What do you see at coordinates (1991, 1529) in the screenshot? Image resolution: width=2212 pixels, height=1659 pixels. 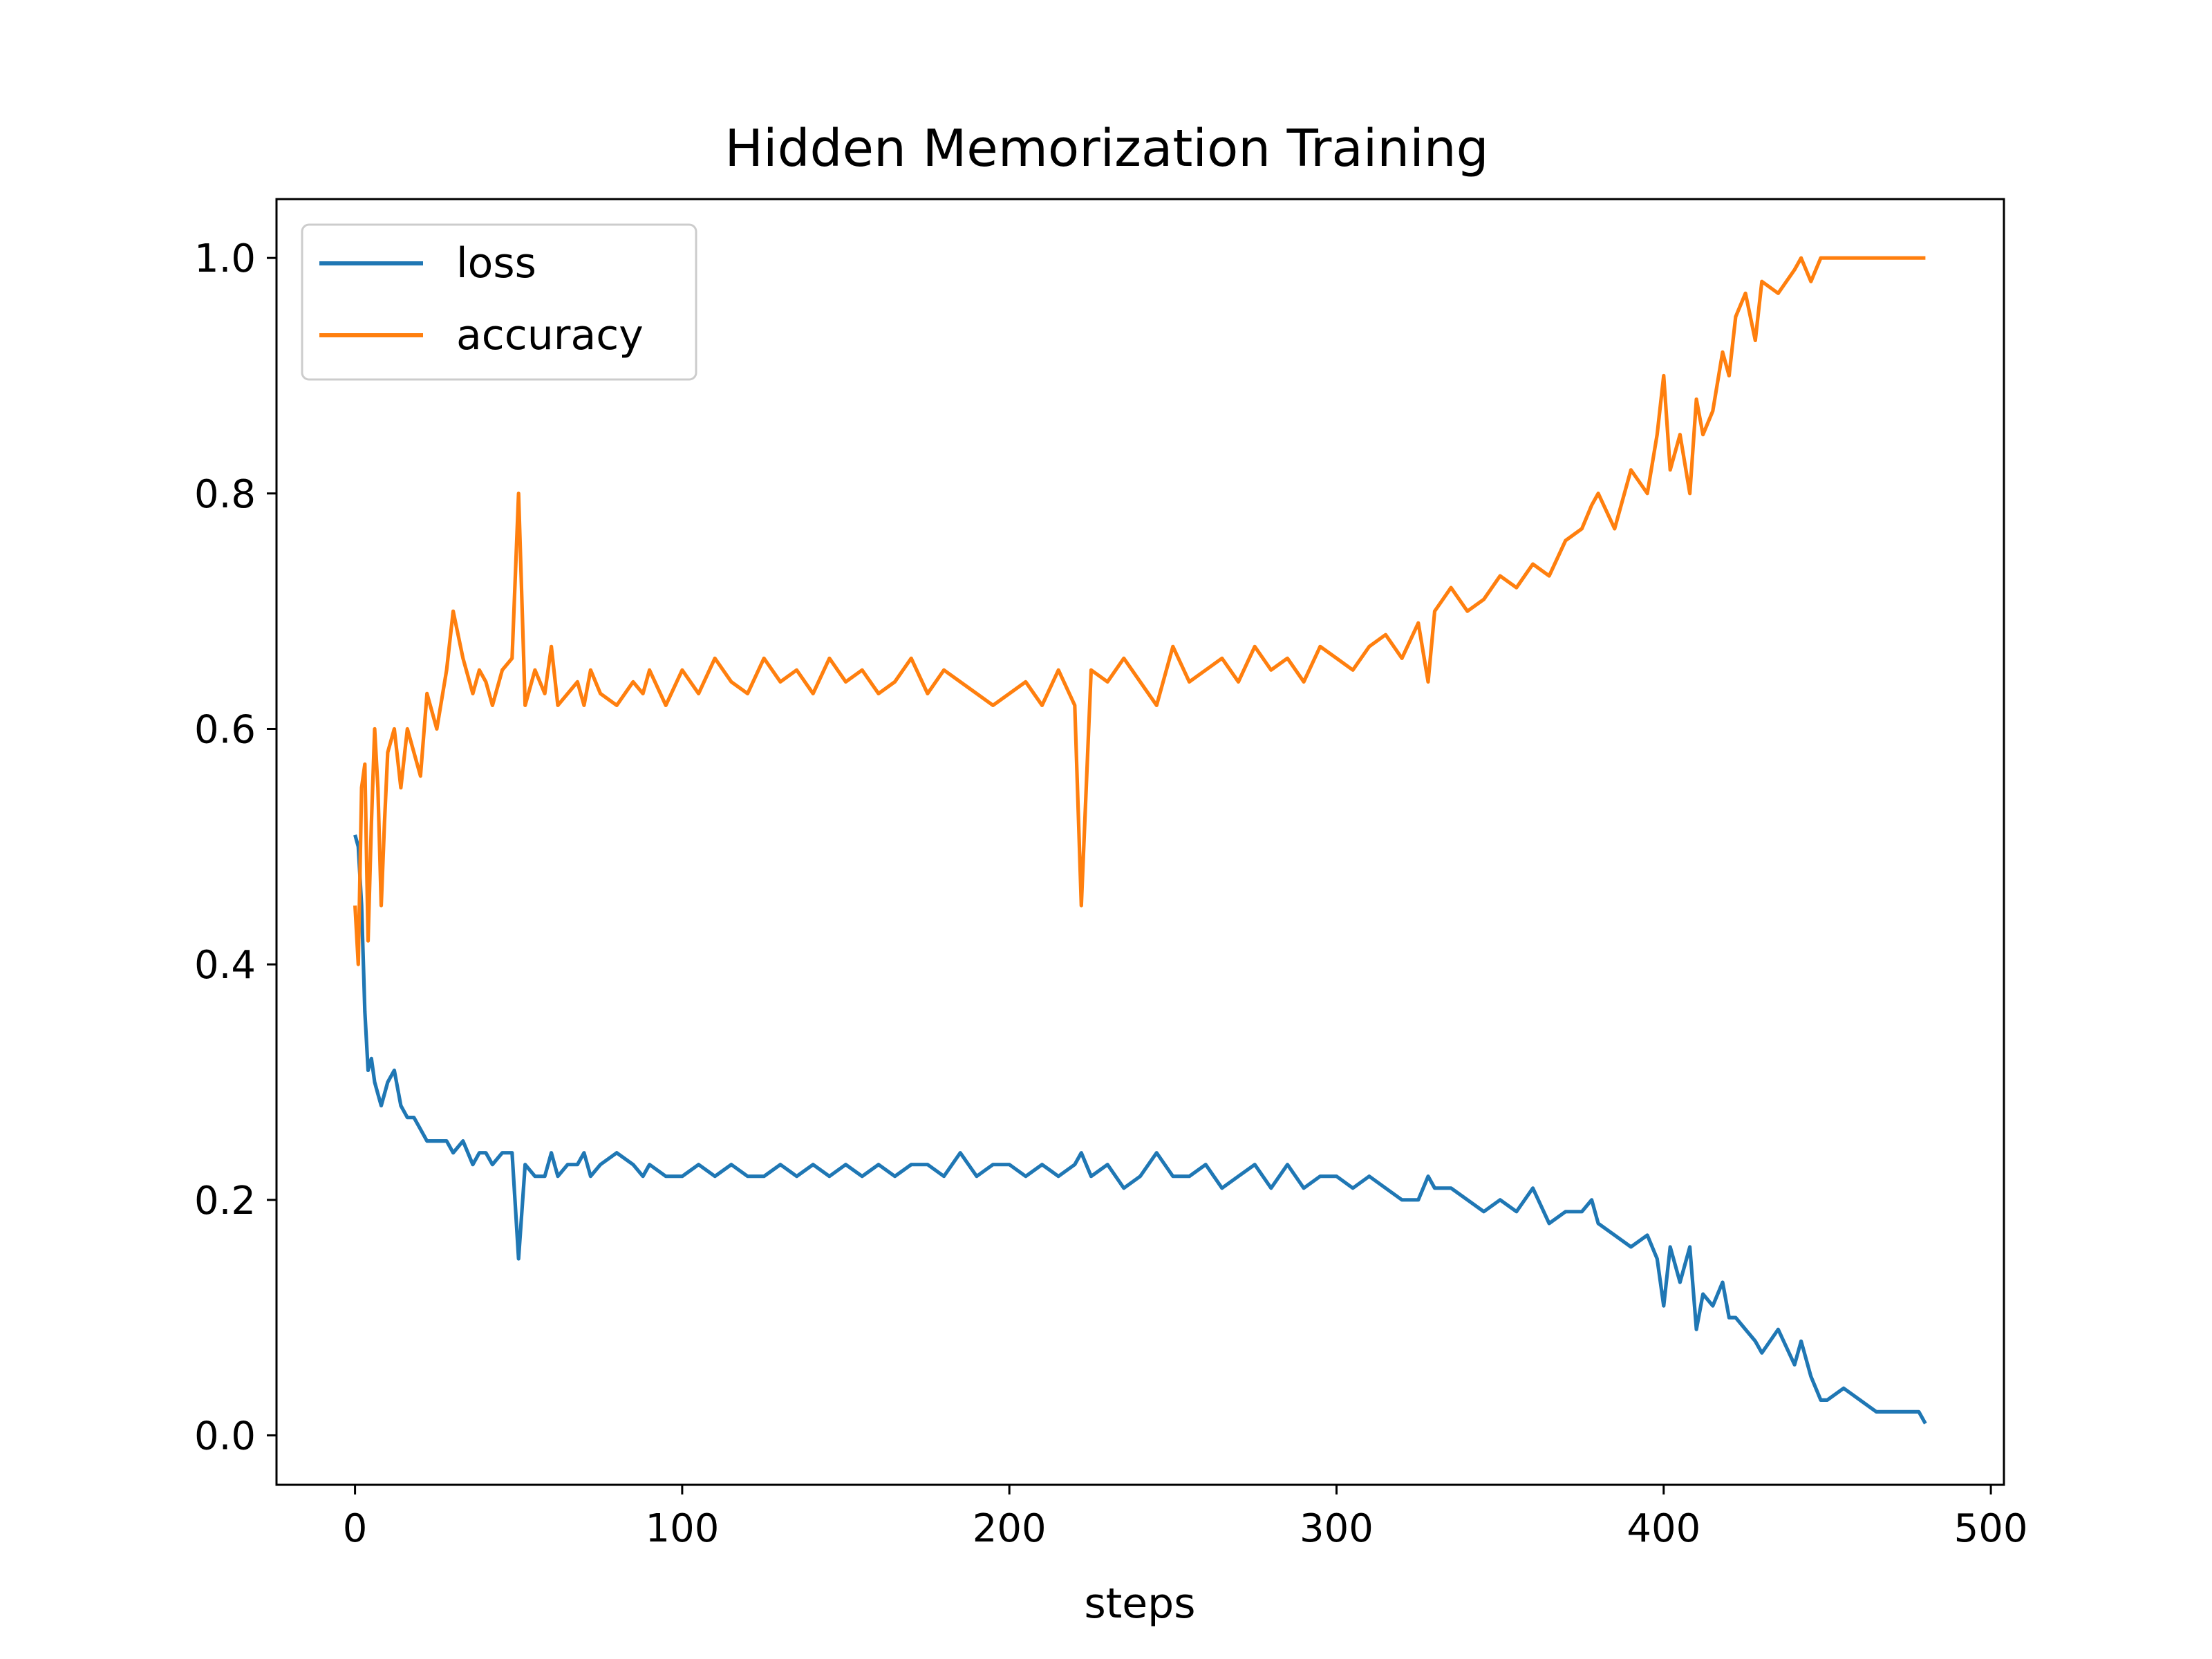 I see `x-tick-label: 500` at bounding box center [1991, 1529].